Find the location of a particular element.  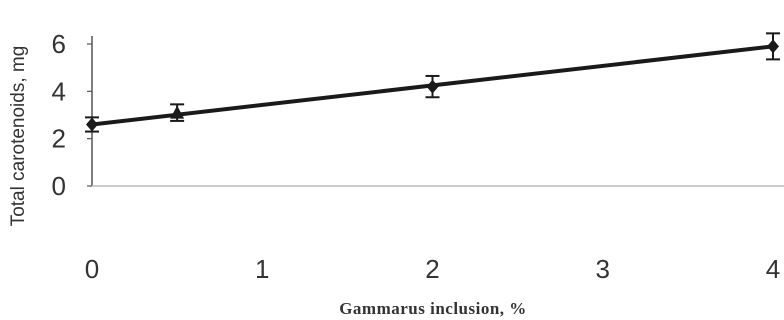

y-tick-label: 2 is located at coordinates (59, 139).